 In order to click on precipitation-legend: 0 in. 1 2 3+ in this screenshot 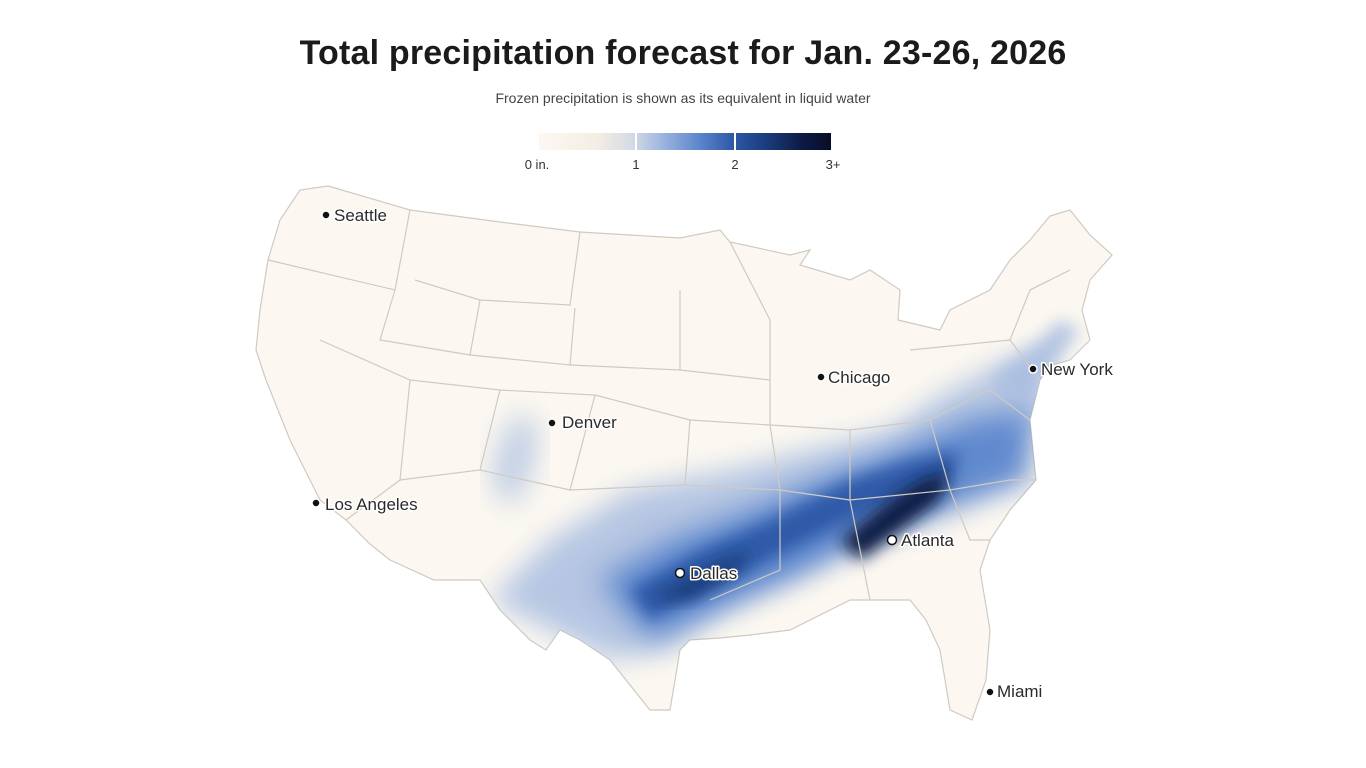, I will do `click(685, 157)`.